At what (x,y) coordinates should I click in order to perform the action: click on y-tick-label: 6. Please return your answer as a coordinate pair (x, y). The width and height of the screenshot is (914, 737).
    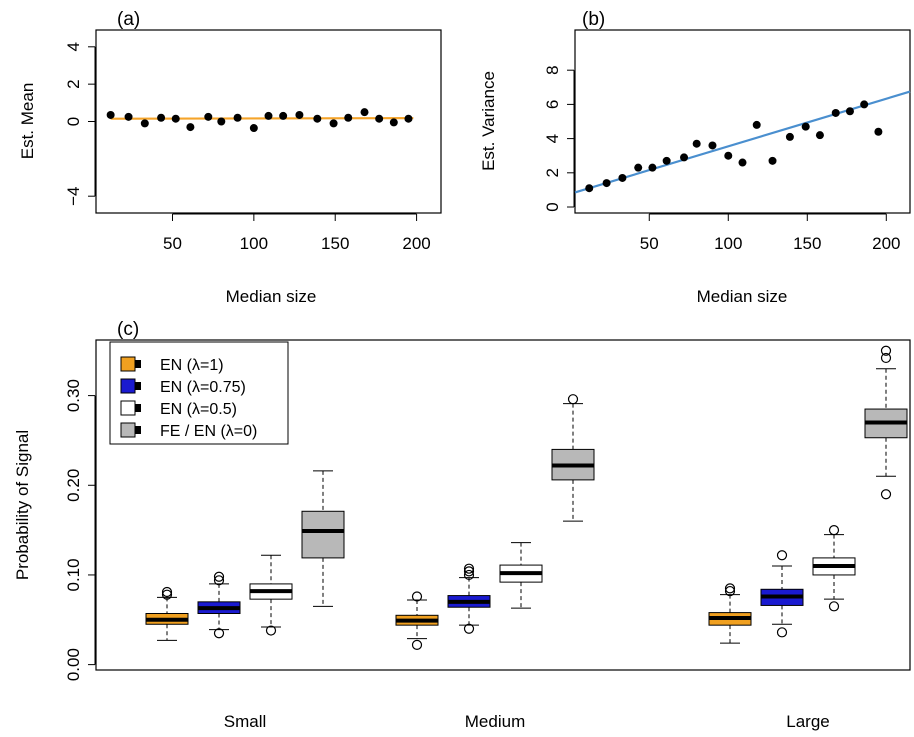
    Looking at the image, I should click on (552, 104).